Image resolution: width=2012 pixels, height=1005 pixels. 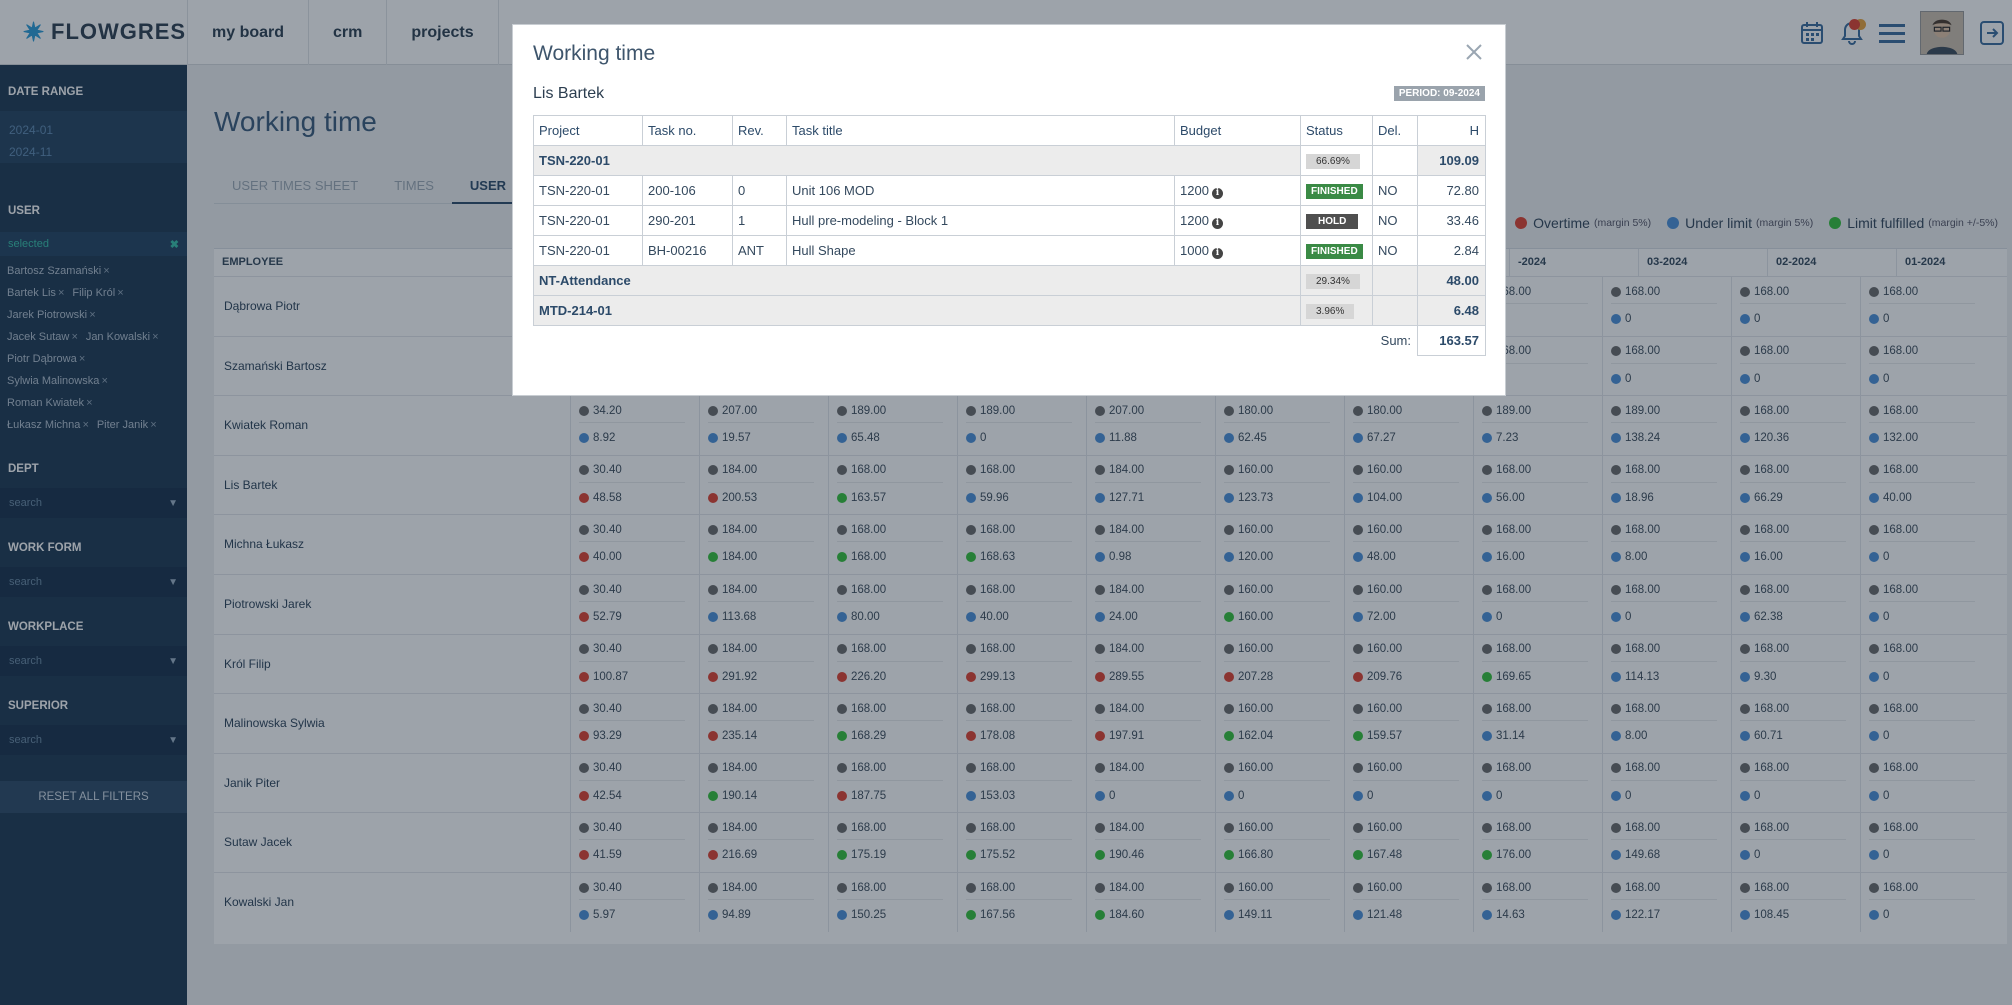 What do you see at coordinates (1666, 485) in the screenshot?
I see `month-cell: 168.00 18.96` at bounding box center [1666, 485].